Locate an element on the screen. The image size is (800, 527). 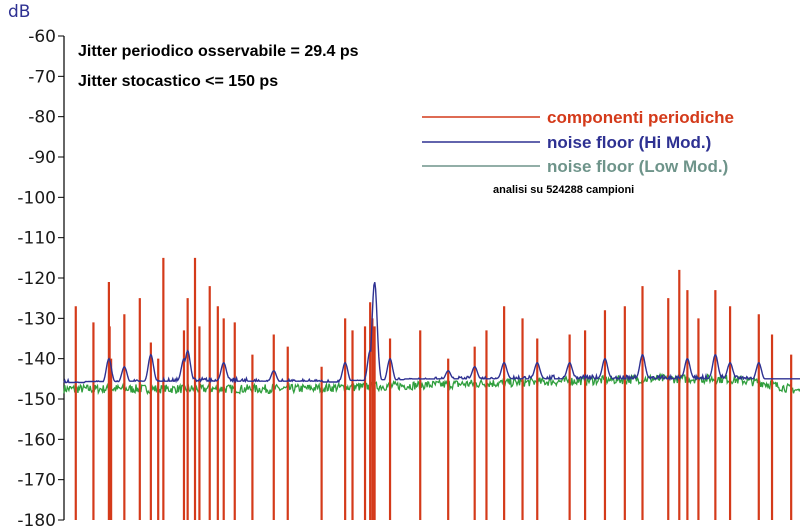
y-tick-label: -150 is located at coordinates (36, 400).